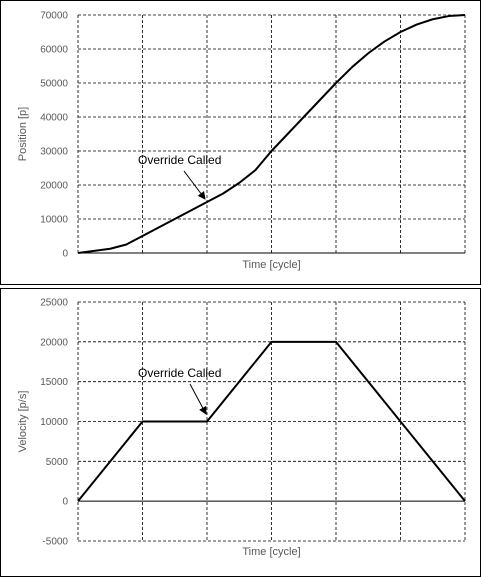  I want to click on position-y-tick-label: 60000, so click(54, 50).